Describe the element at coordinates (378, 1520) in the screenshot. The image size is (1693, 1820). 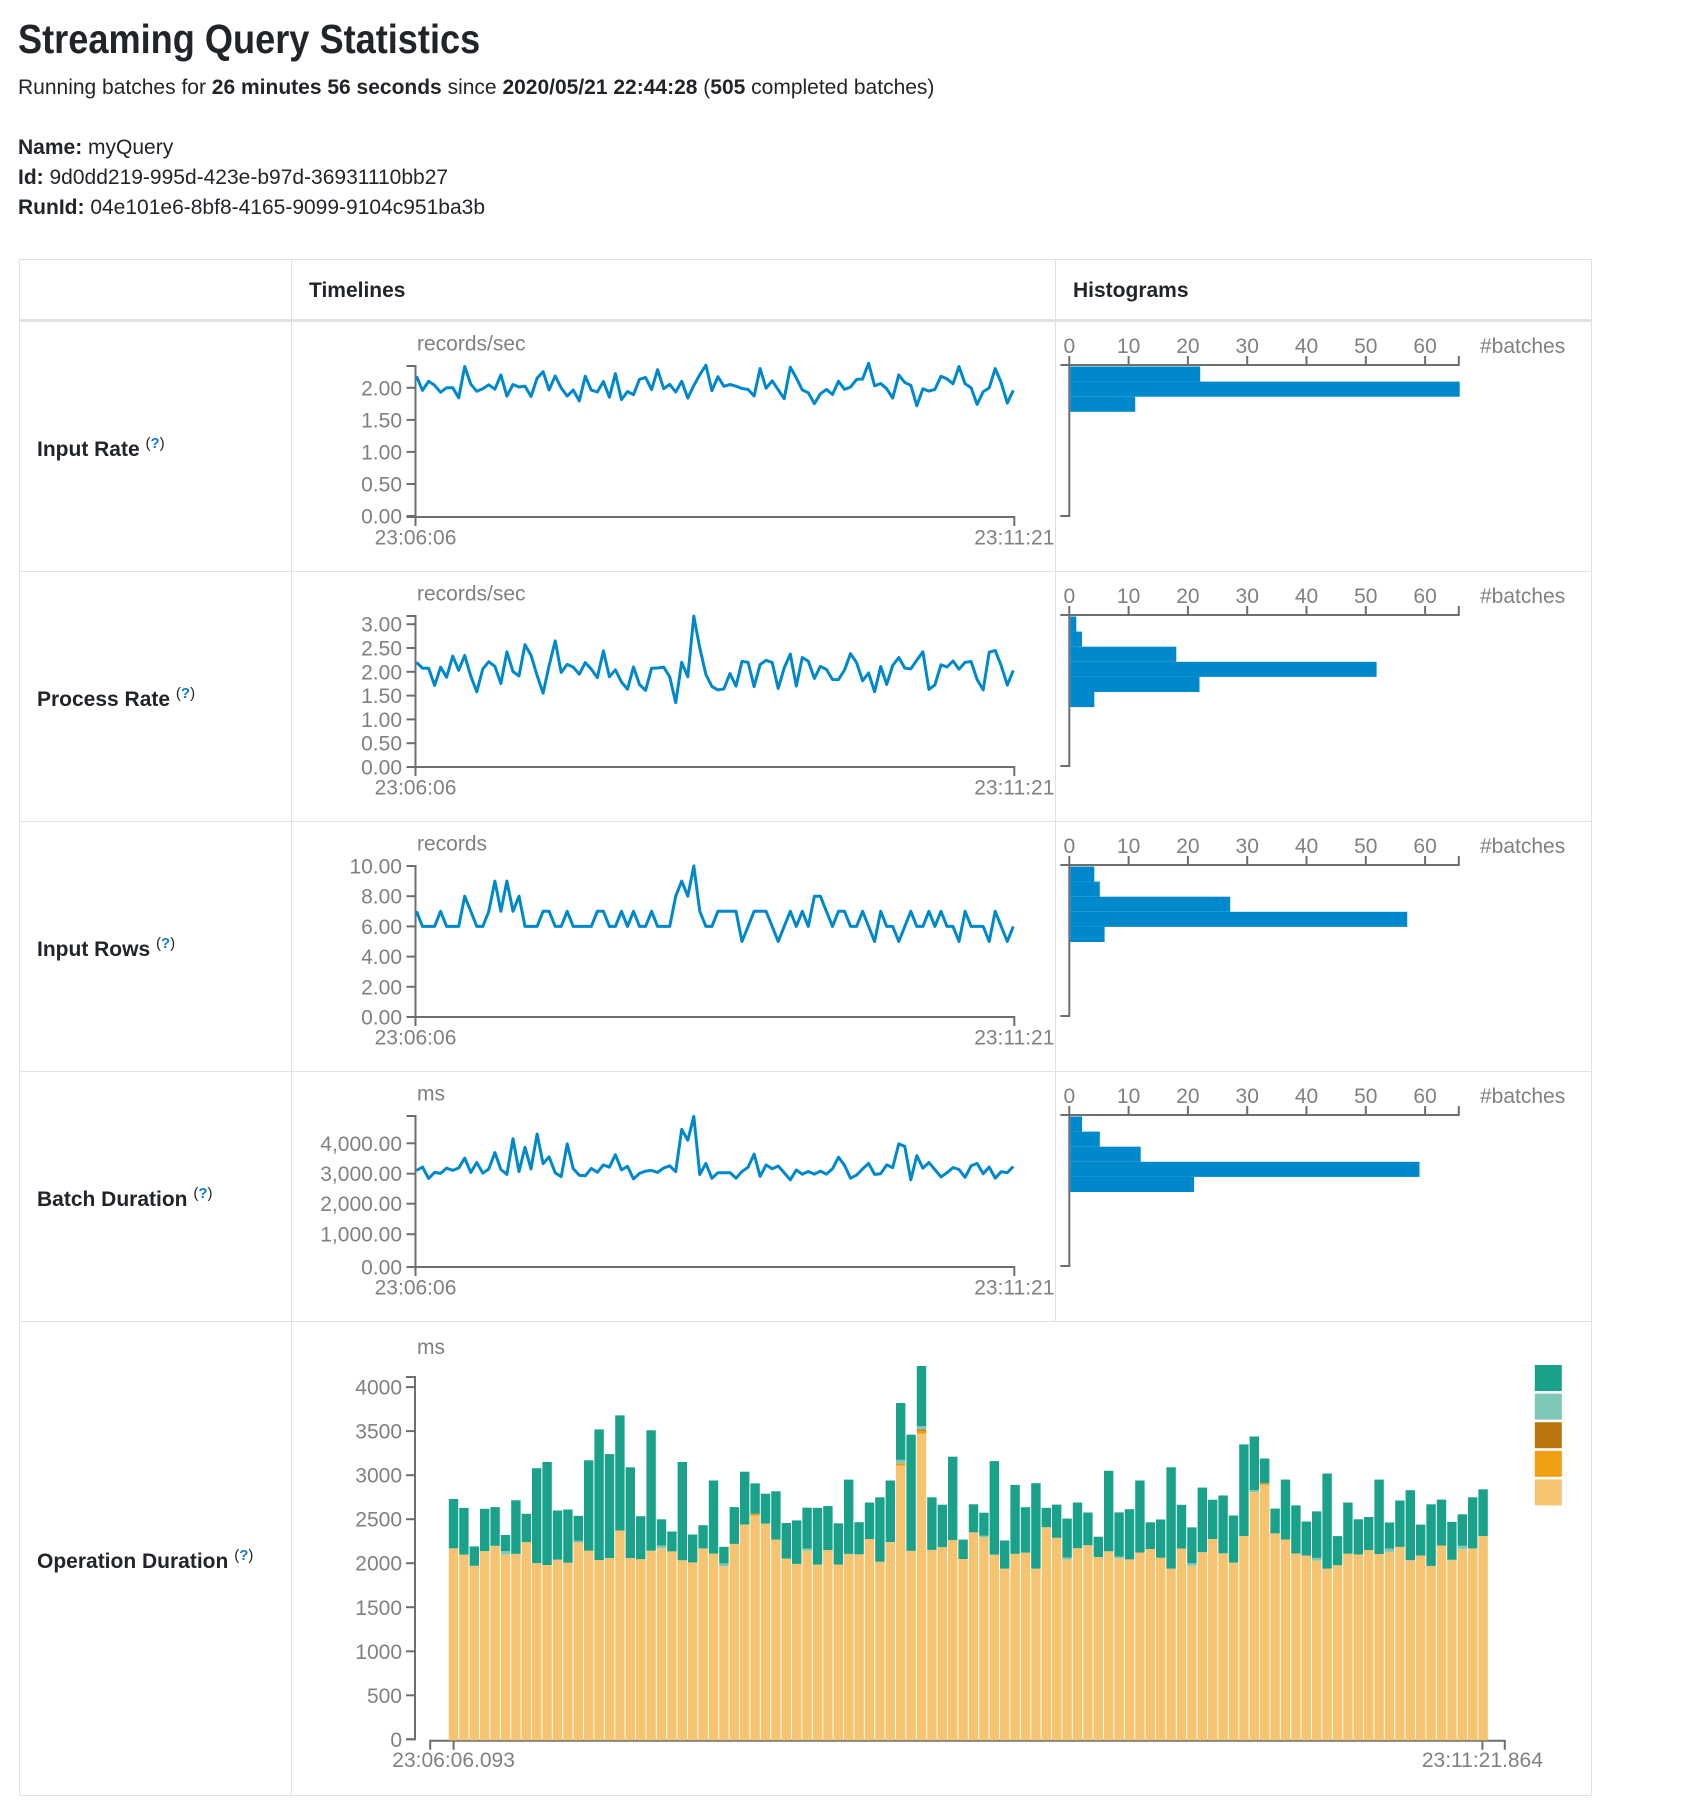
I see `svg-text: 2500` at that location.